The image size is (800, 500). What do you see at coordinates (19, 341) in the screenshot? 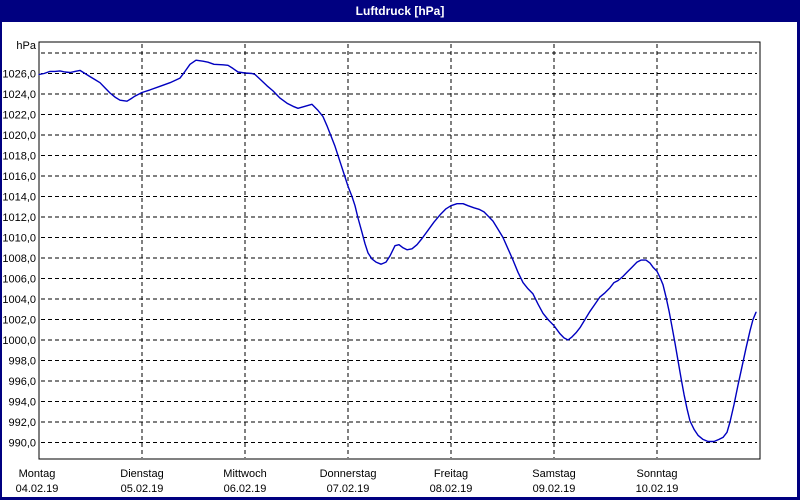
I see `y-axis-tick-label: 1000,0` at bounding box center [19, 341].